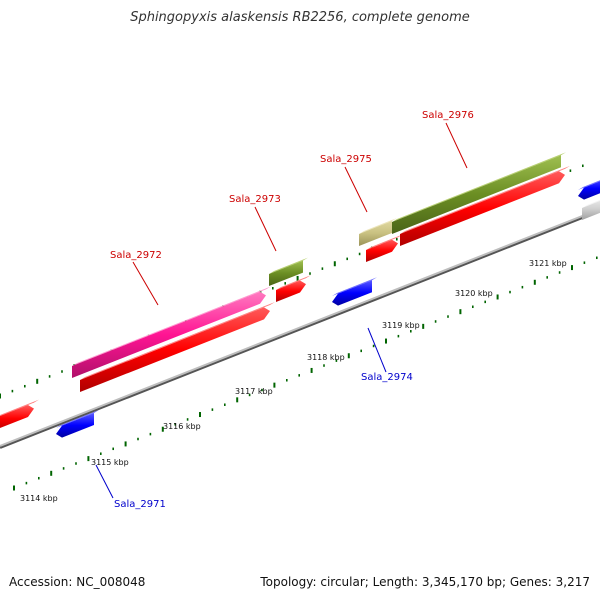 This screenshot has height=600, width=600. I want to click on tick-label: 3117 kbp, so click(254, 391).